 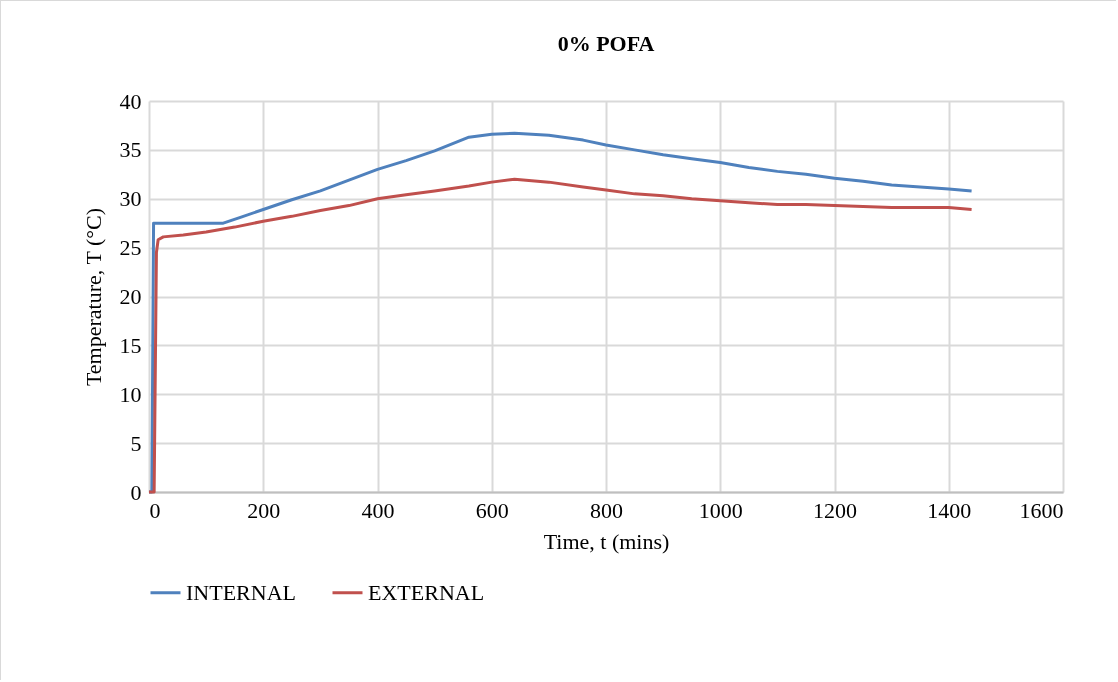 I want to click on x-tick-label: 400, so click(x=378, y=510).